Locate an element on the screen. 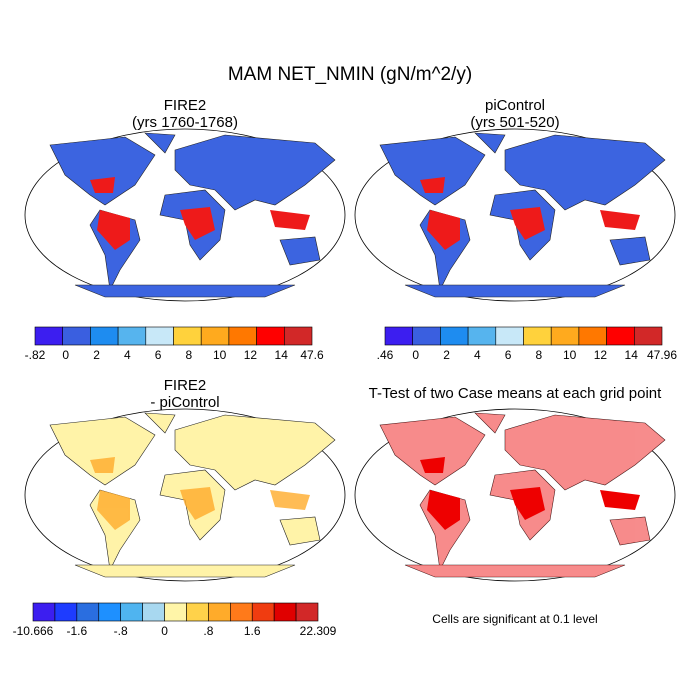 The width and height of the screenshot is (700, 700). panel-title: piControl is located at coordinates (515, 105).